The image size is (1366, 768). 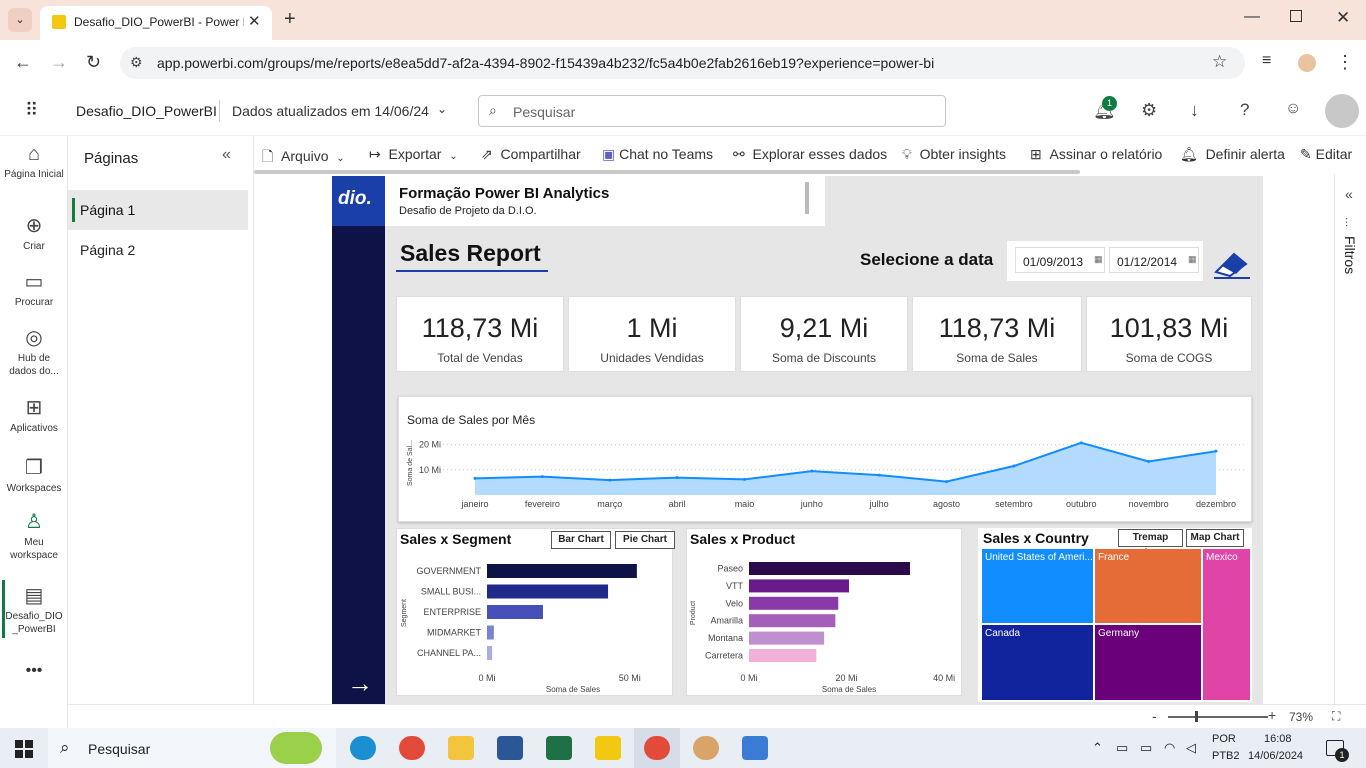 I want to click on file-explorer-icon, so click(x=461, y=748).